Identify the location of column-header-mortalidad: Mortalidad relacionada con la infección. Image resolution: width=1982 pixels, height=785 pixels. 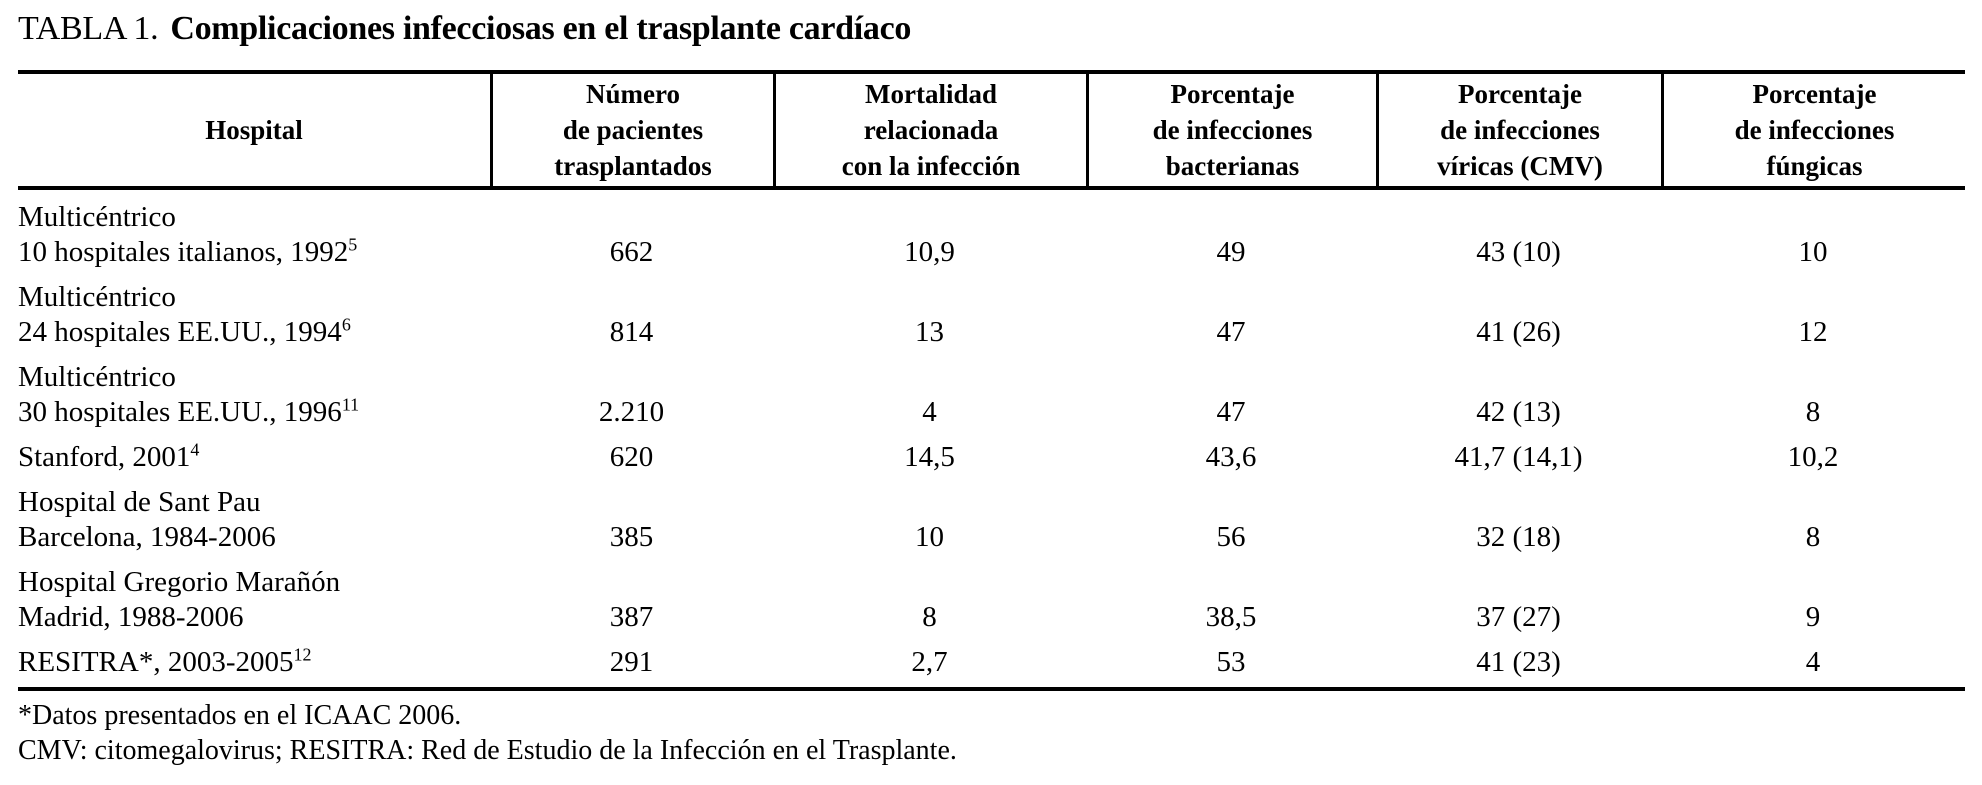
(929, 130).